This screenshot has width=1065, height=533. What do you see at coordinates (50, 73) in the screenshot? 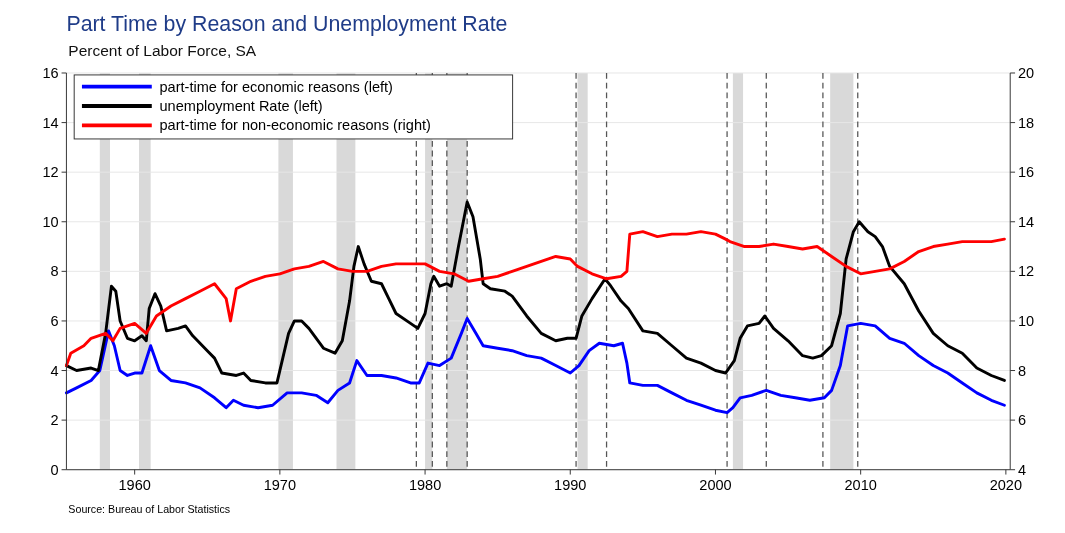
I see `y-tick-label: 16` at bounding box center [50, 73].